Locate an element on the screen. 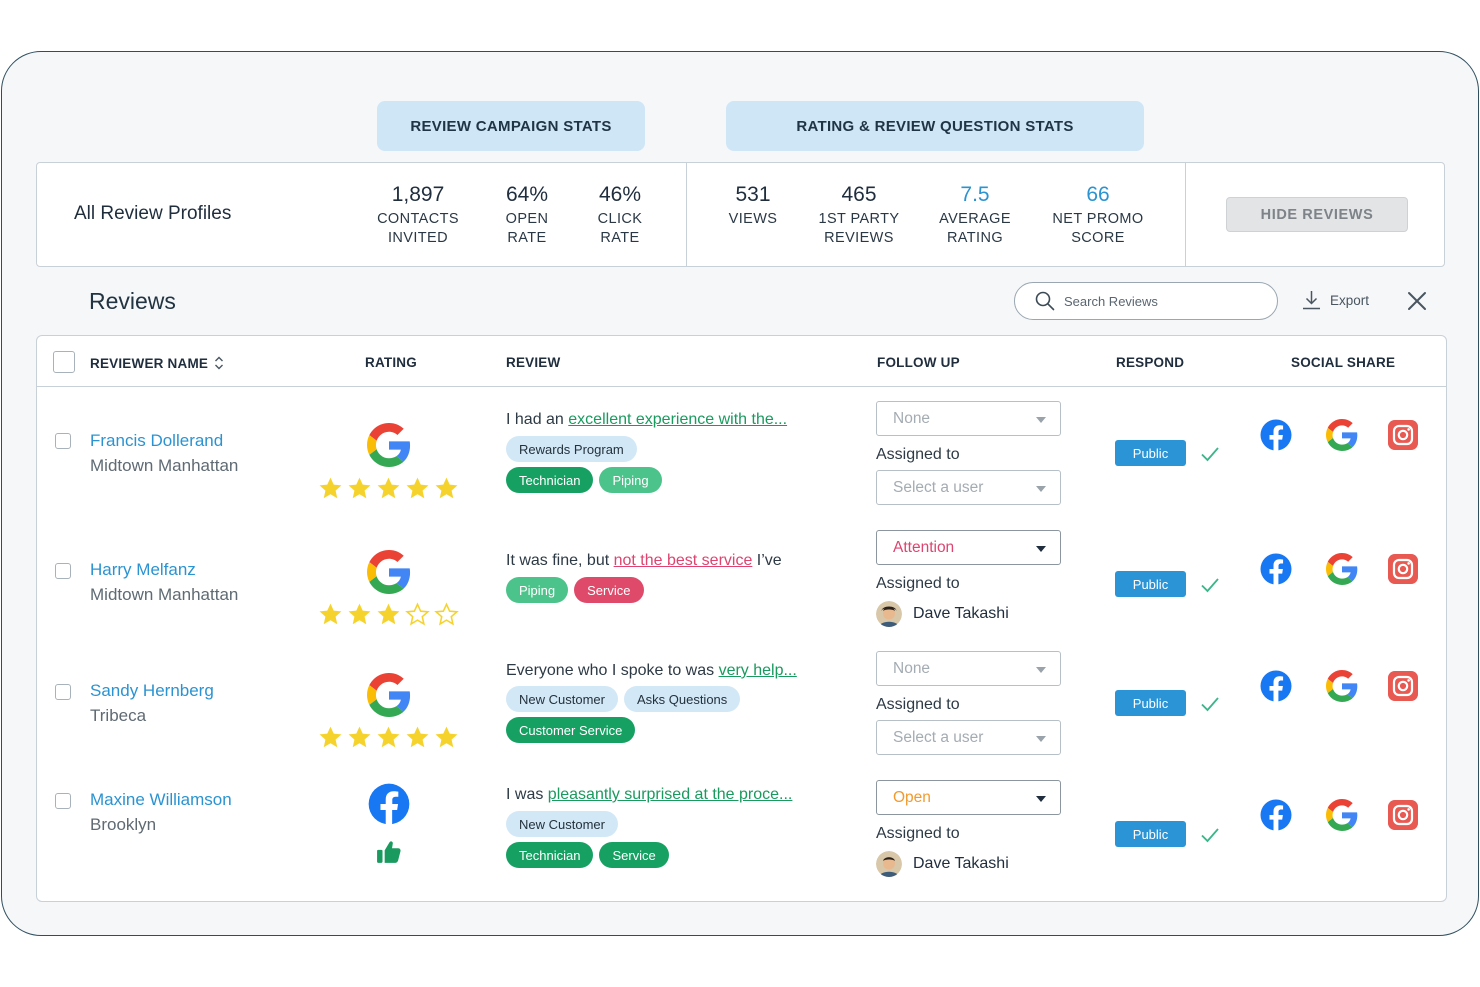 The height and width of the screenshot is (987, 1480). tag-list: Rewards Program is located at coordinates (571, 449).